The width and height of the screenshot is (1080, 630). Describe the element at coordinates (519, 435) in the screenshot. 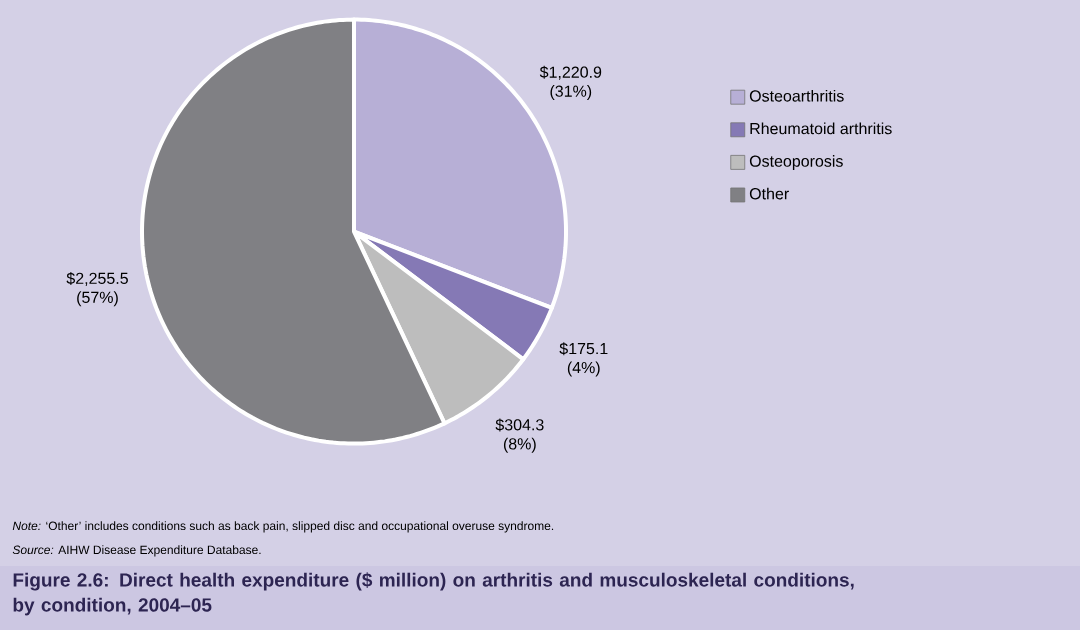

I see `data-label: $304.3 (8%)` at that location.